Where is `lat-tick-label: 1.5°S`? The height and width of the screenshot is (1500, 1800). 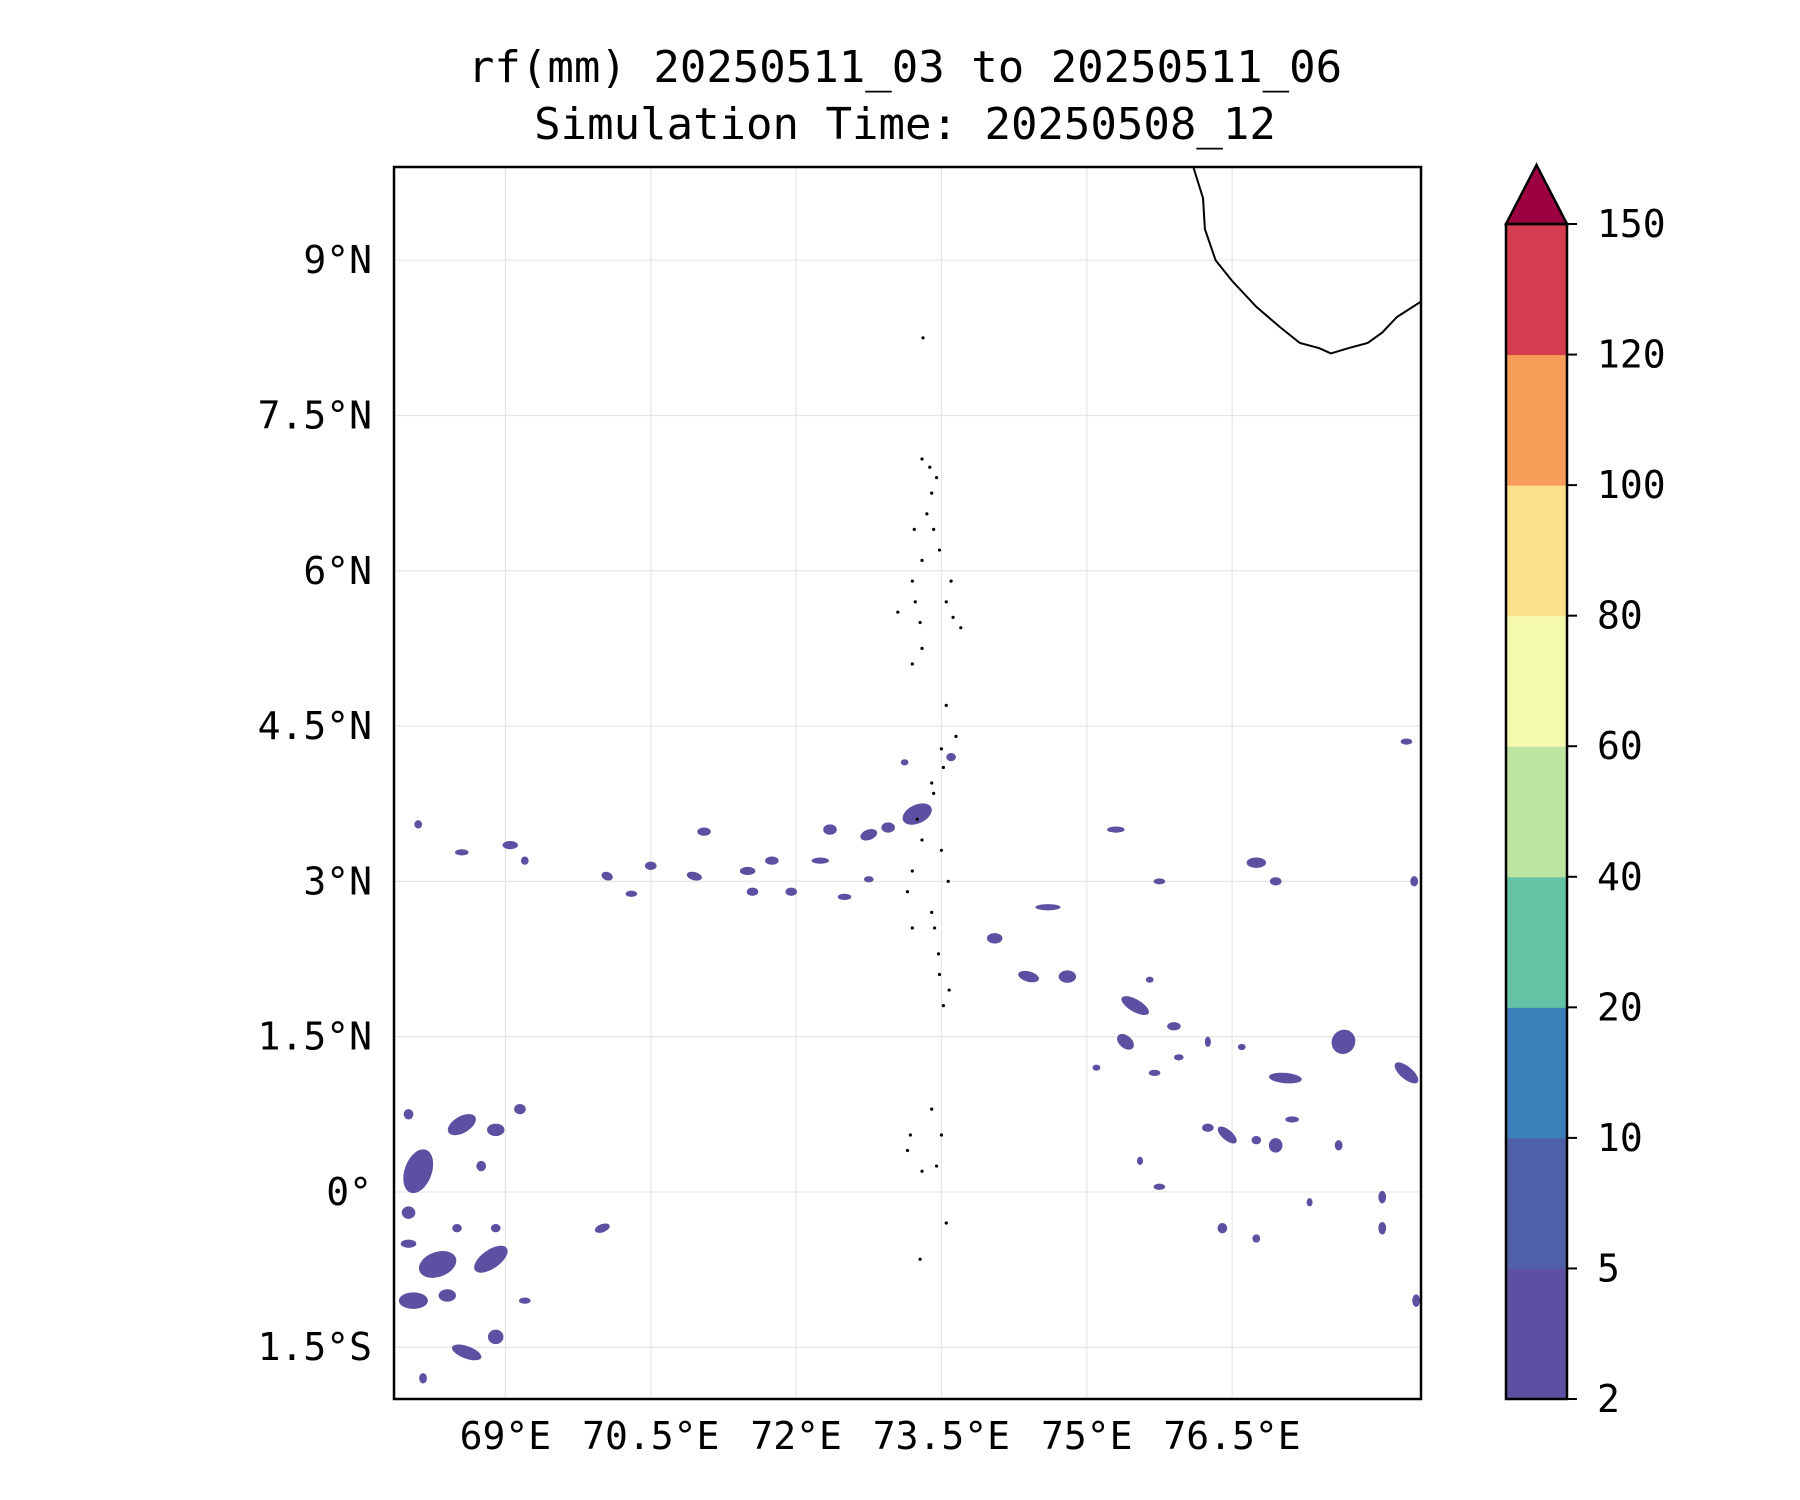 lat-tick-label: 1.5°S is located at coordinates (315, 1347).